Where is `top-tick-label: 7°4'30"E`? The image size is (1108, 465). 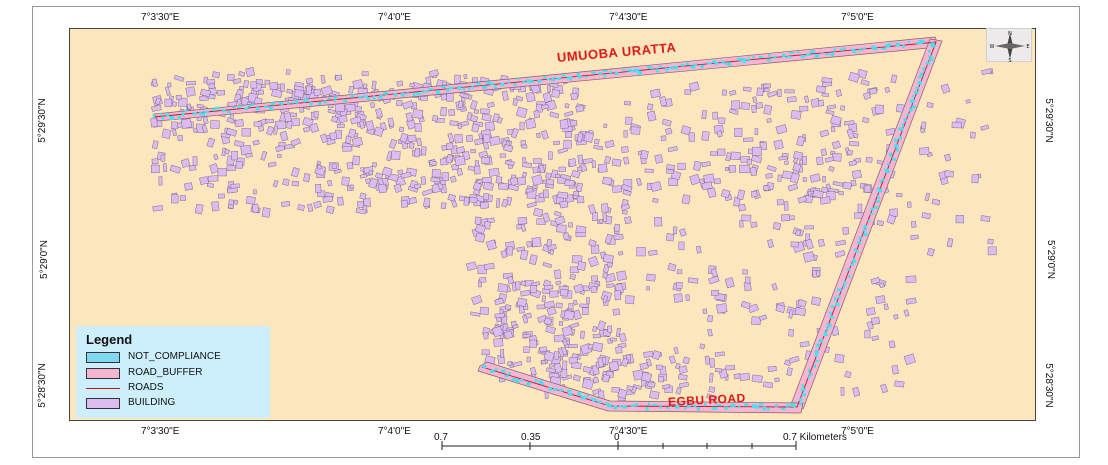
top-tick-label: 7°4'30"E is located at coordinates (628, 17).